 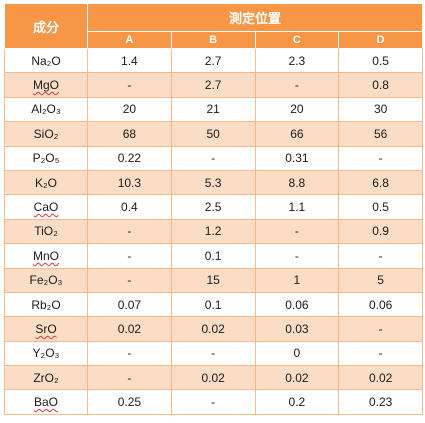 I want to click on table-row: MgO -2.7-0.8, so click(x=214, y=85).